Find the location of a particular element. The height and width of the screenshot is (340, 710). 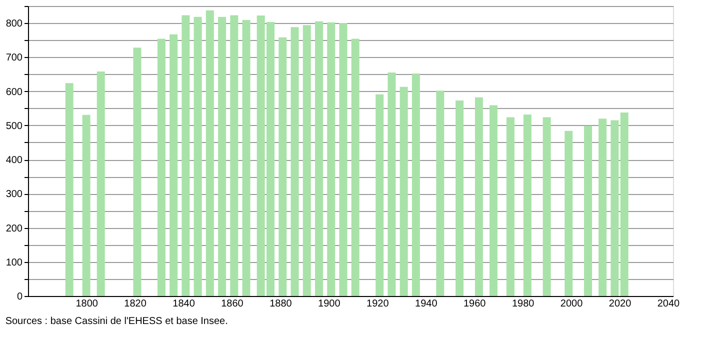

x-tick-label: 1840 is located at coordinates (184, 304).